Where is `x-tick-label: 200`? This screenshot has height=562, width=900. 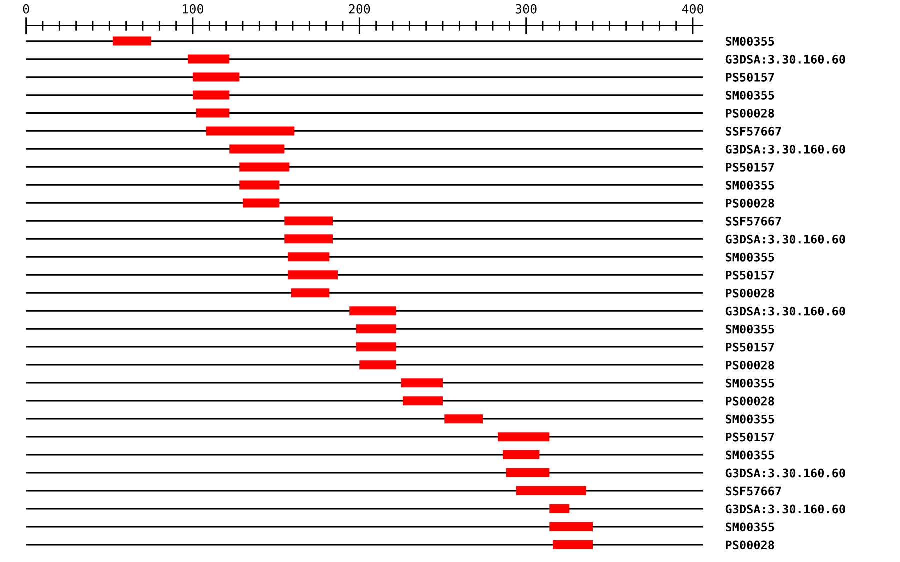
x-tick-label: 200 is located at coordinates (359, 9).